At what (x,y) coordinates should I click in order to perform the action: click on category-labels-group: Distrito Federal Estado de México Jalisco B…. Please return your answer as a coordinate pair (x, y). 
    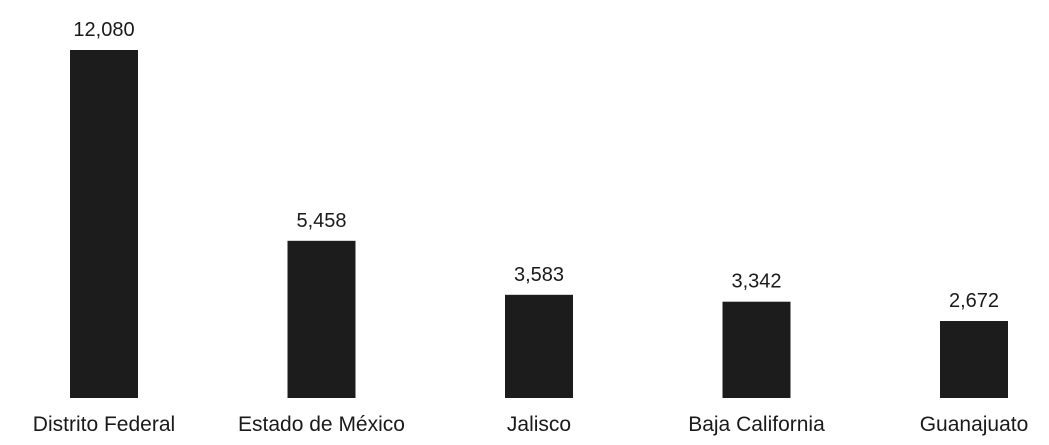
    Looking at the image, I should click on (530, 424).